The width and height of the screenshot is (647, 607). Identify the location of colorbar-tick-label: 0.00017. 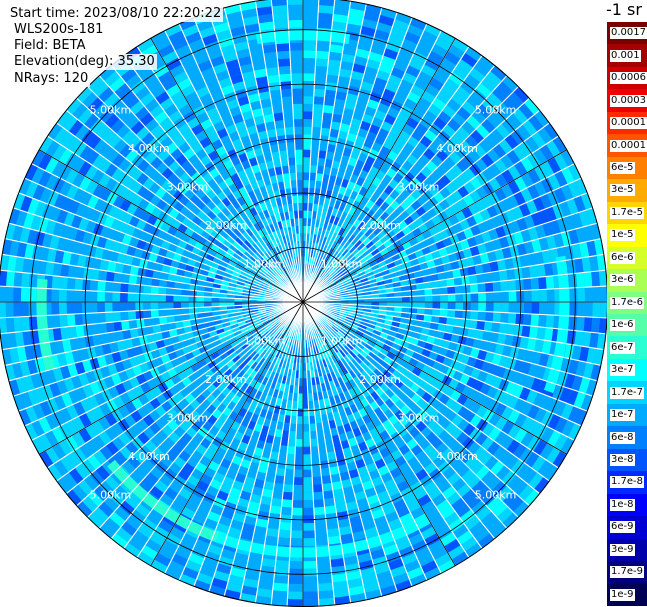
(628, 123).